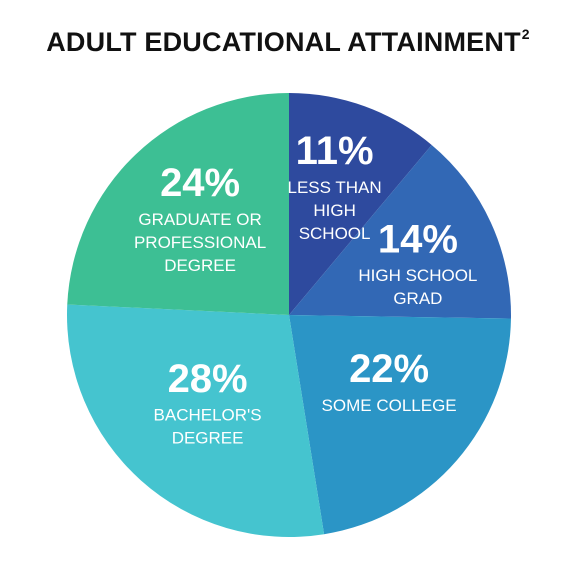 The width and height of the screenshot is (576, 576). I want to click on slice-value-label: 11%, so click(335, 151).